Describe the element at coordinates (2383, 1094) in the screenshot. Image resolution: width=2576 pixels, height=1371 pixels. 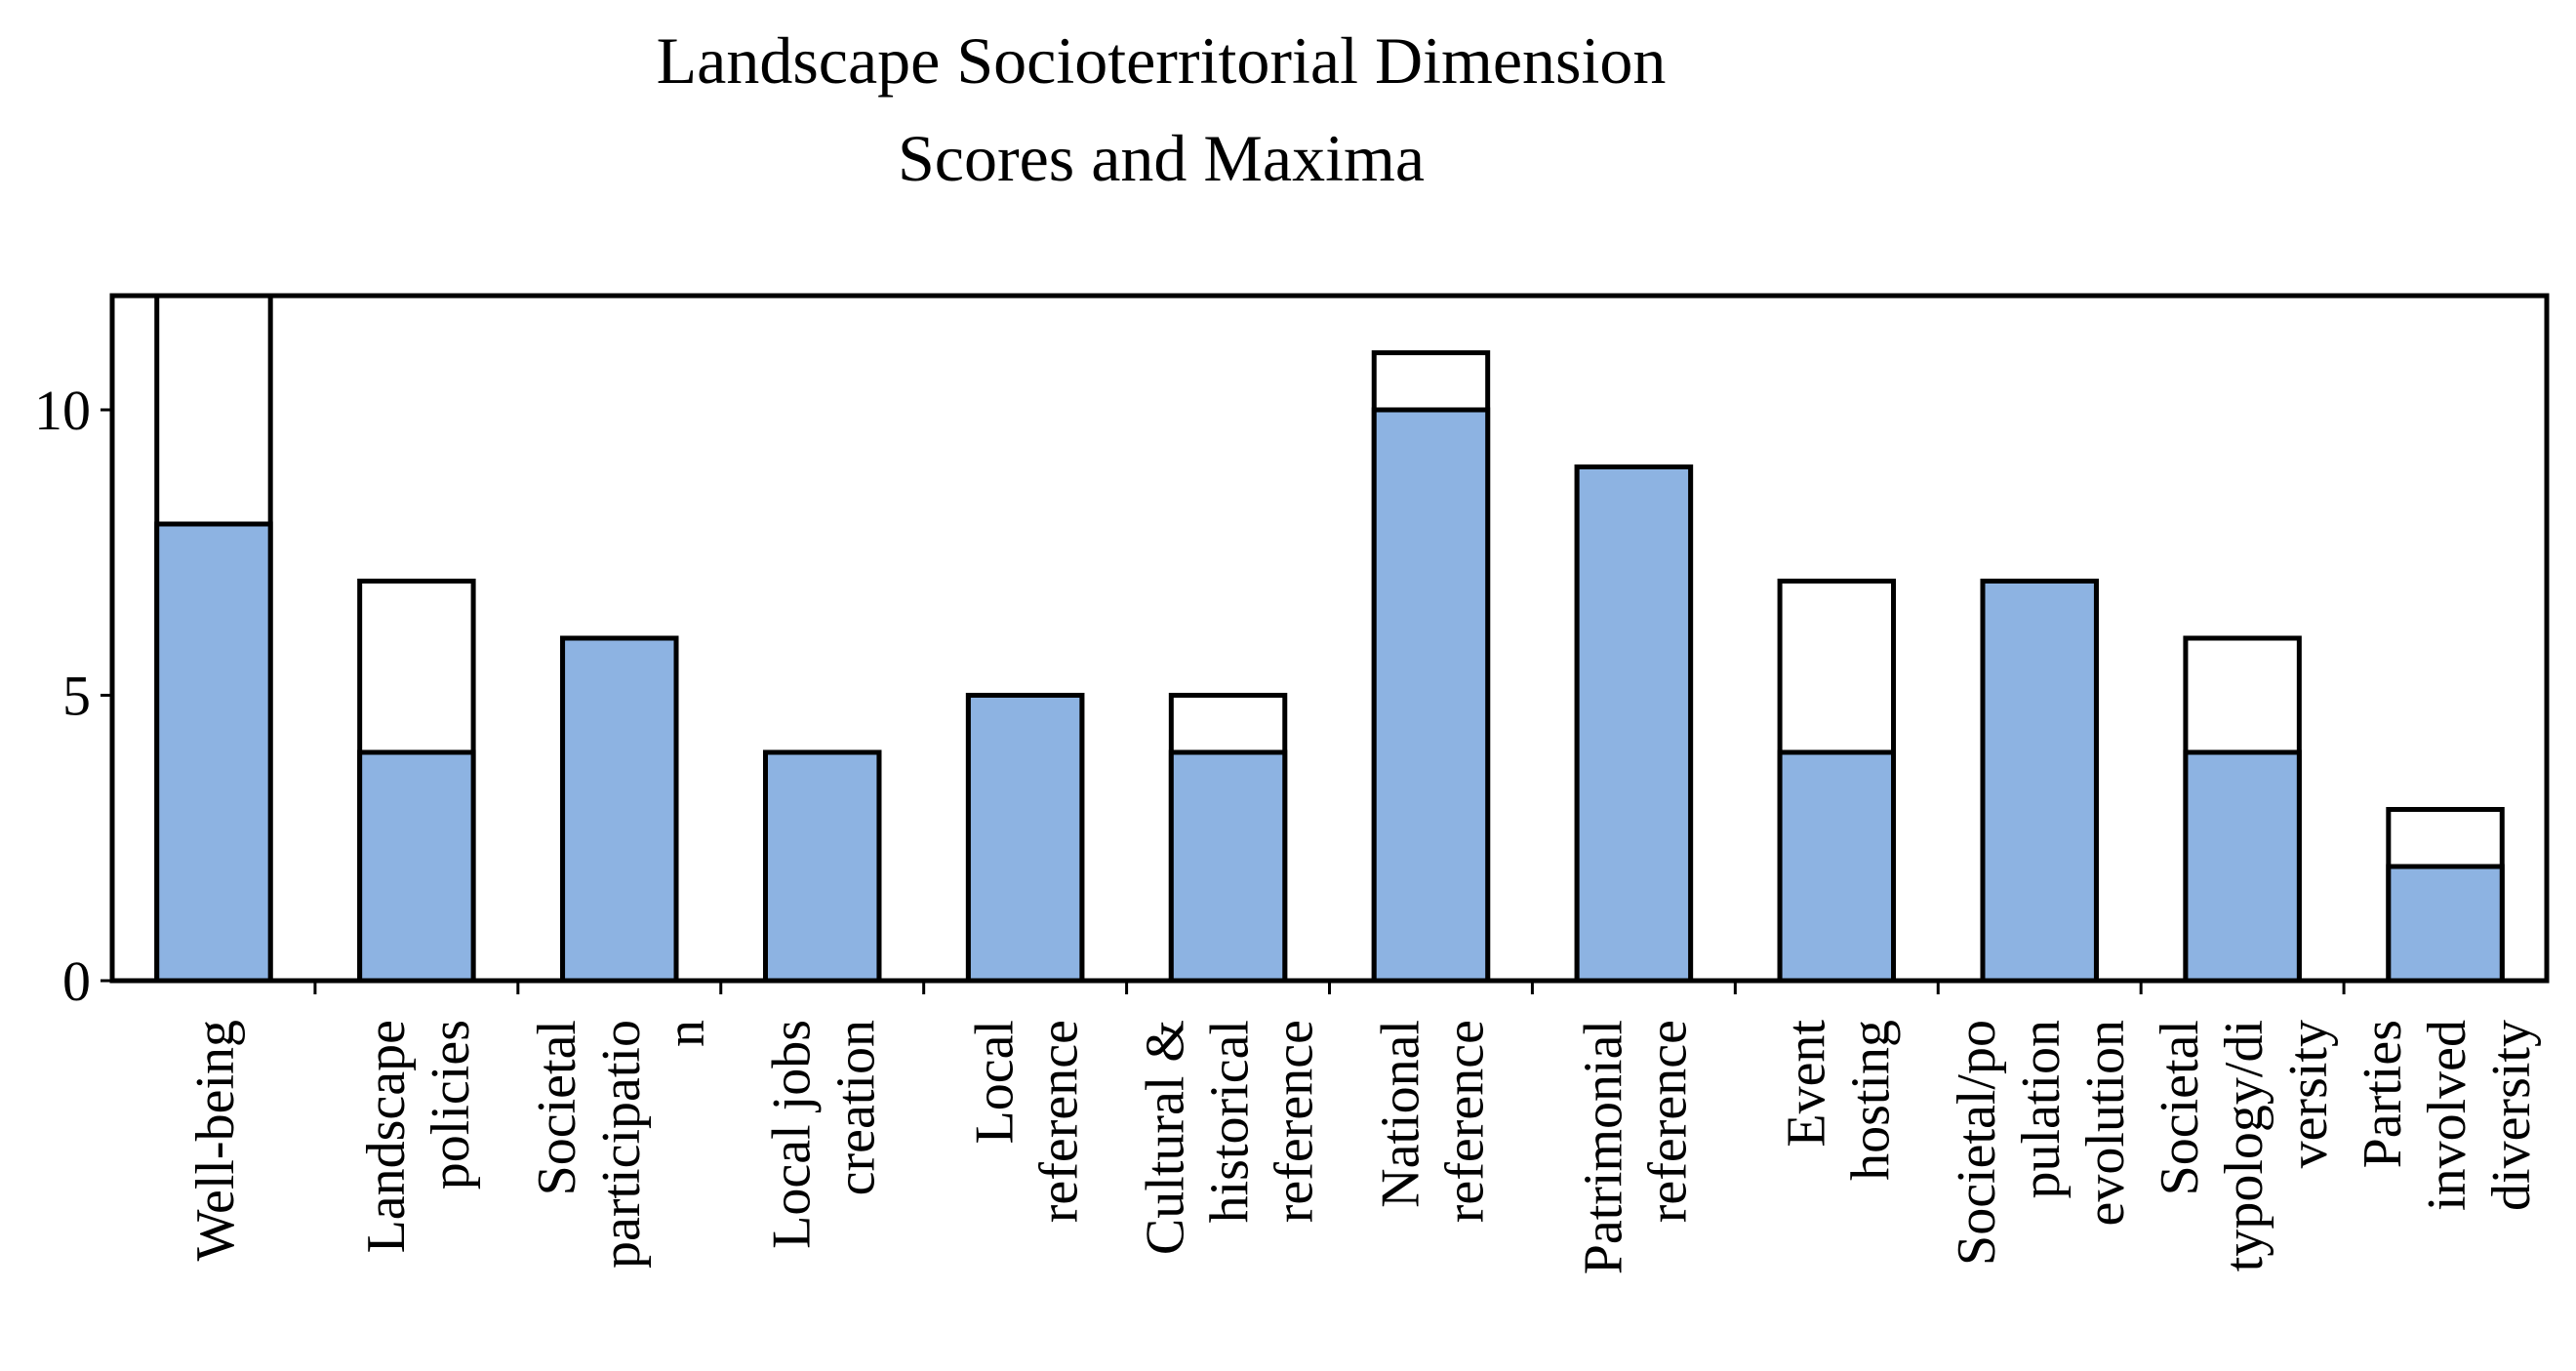
I see `x-tick-label: Parties` at that location.